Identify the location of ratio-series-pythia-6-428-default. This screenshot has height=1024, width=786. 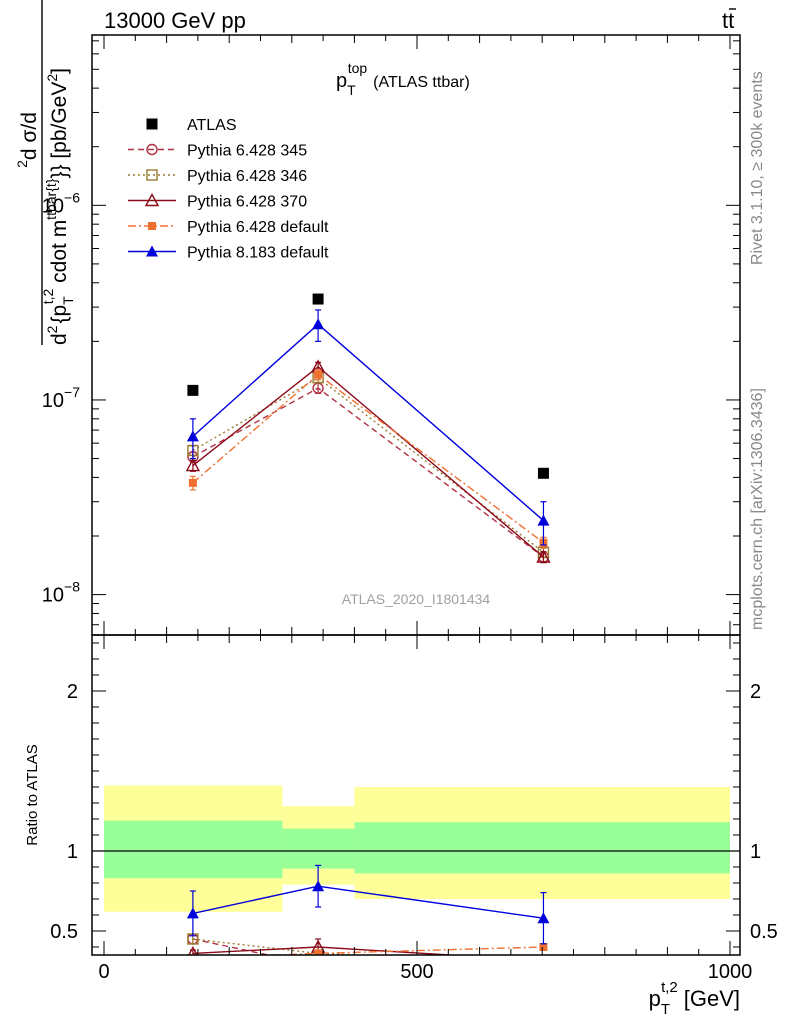
(368, 949).